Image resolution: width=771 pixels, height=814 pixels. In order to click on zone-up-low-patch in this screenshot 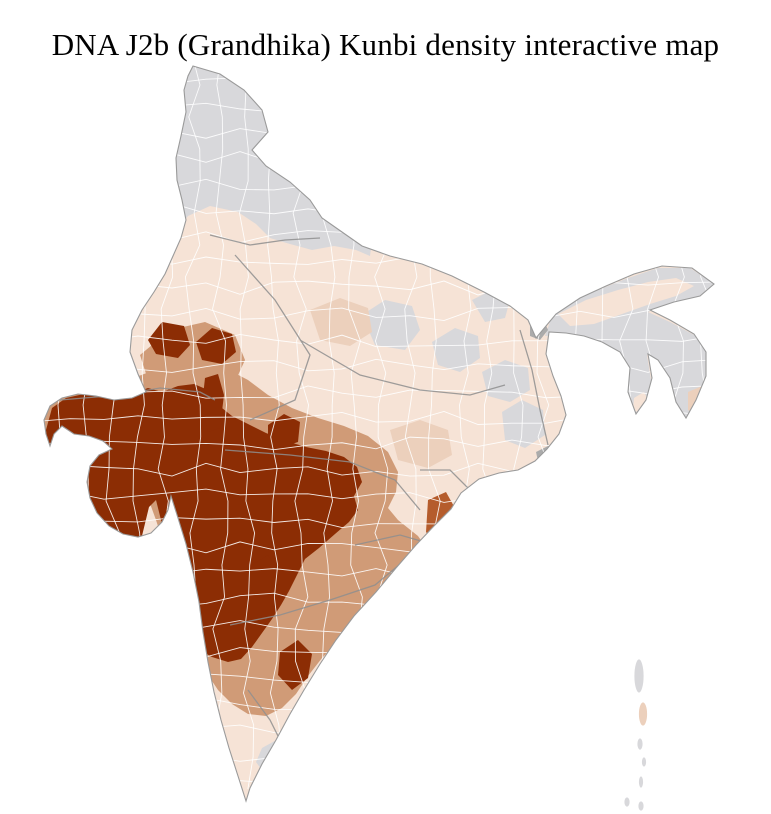, I will do `click(341, 322)`.